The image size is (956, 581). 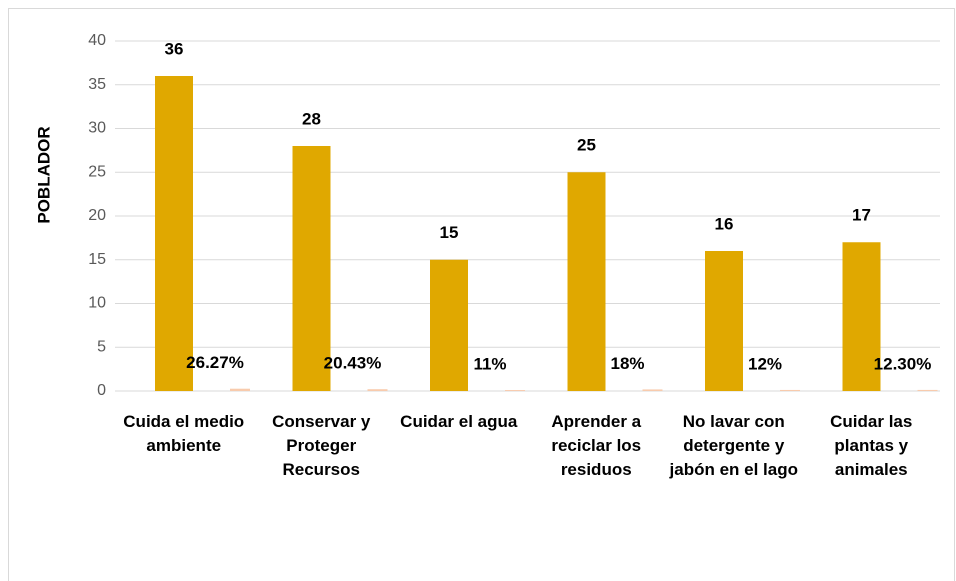 I want to click on y-tick-label: 30, so click(x=97, y=128).